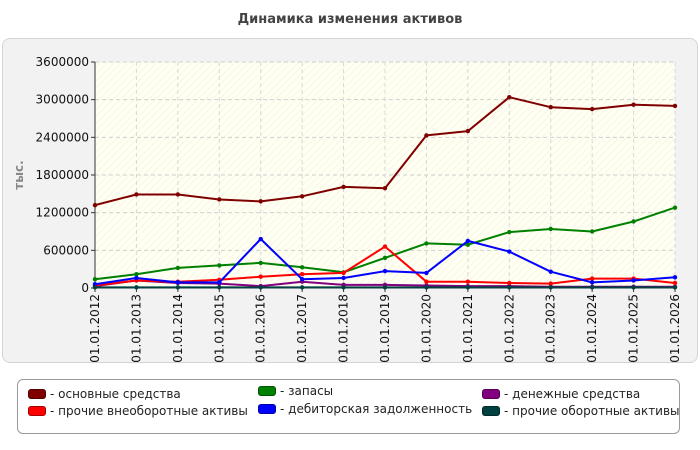 The image size is (700, 450). I want to click on legend-item: - денежные средства, so click(561, 394).